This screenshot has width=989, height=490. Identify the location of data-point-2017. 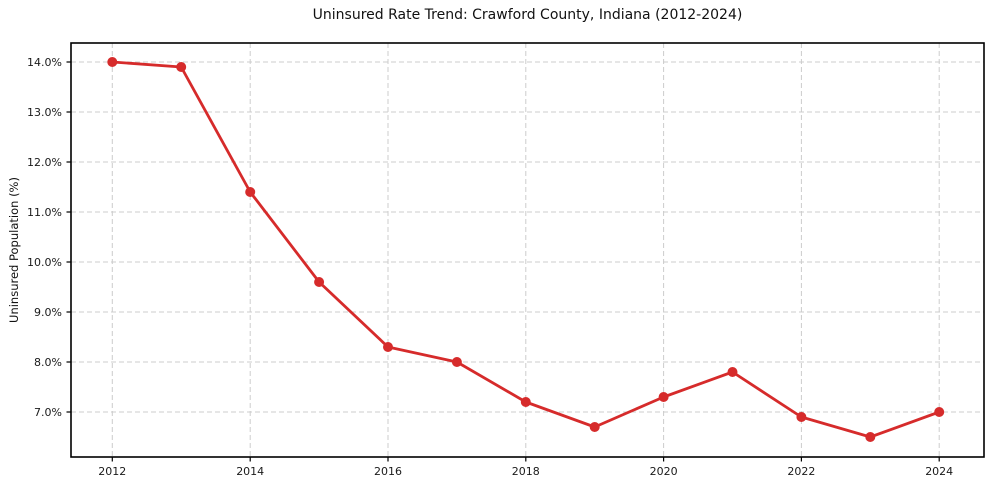
(456, 362).